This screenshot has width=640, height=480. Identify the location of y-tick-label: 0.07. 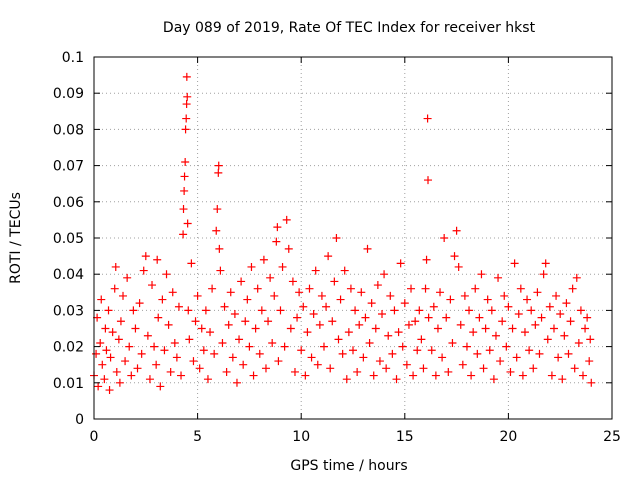
(68, 167).